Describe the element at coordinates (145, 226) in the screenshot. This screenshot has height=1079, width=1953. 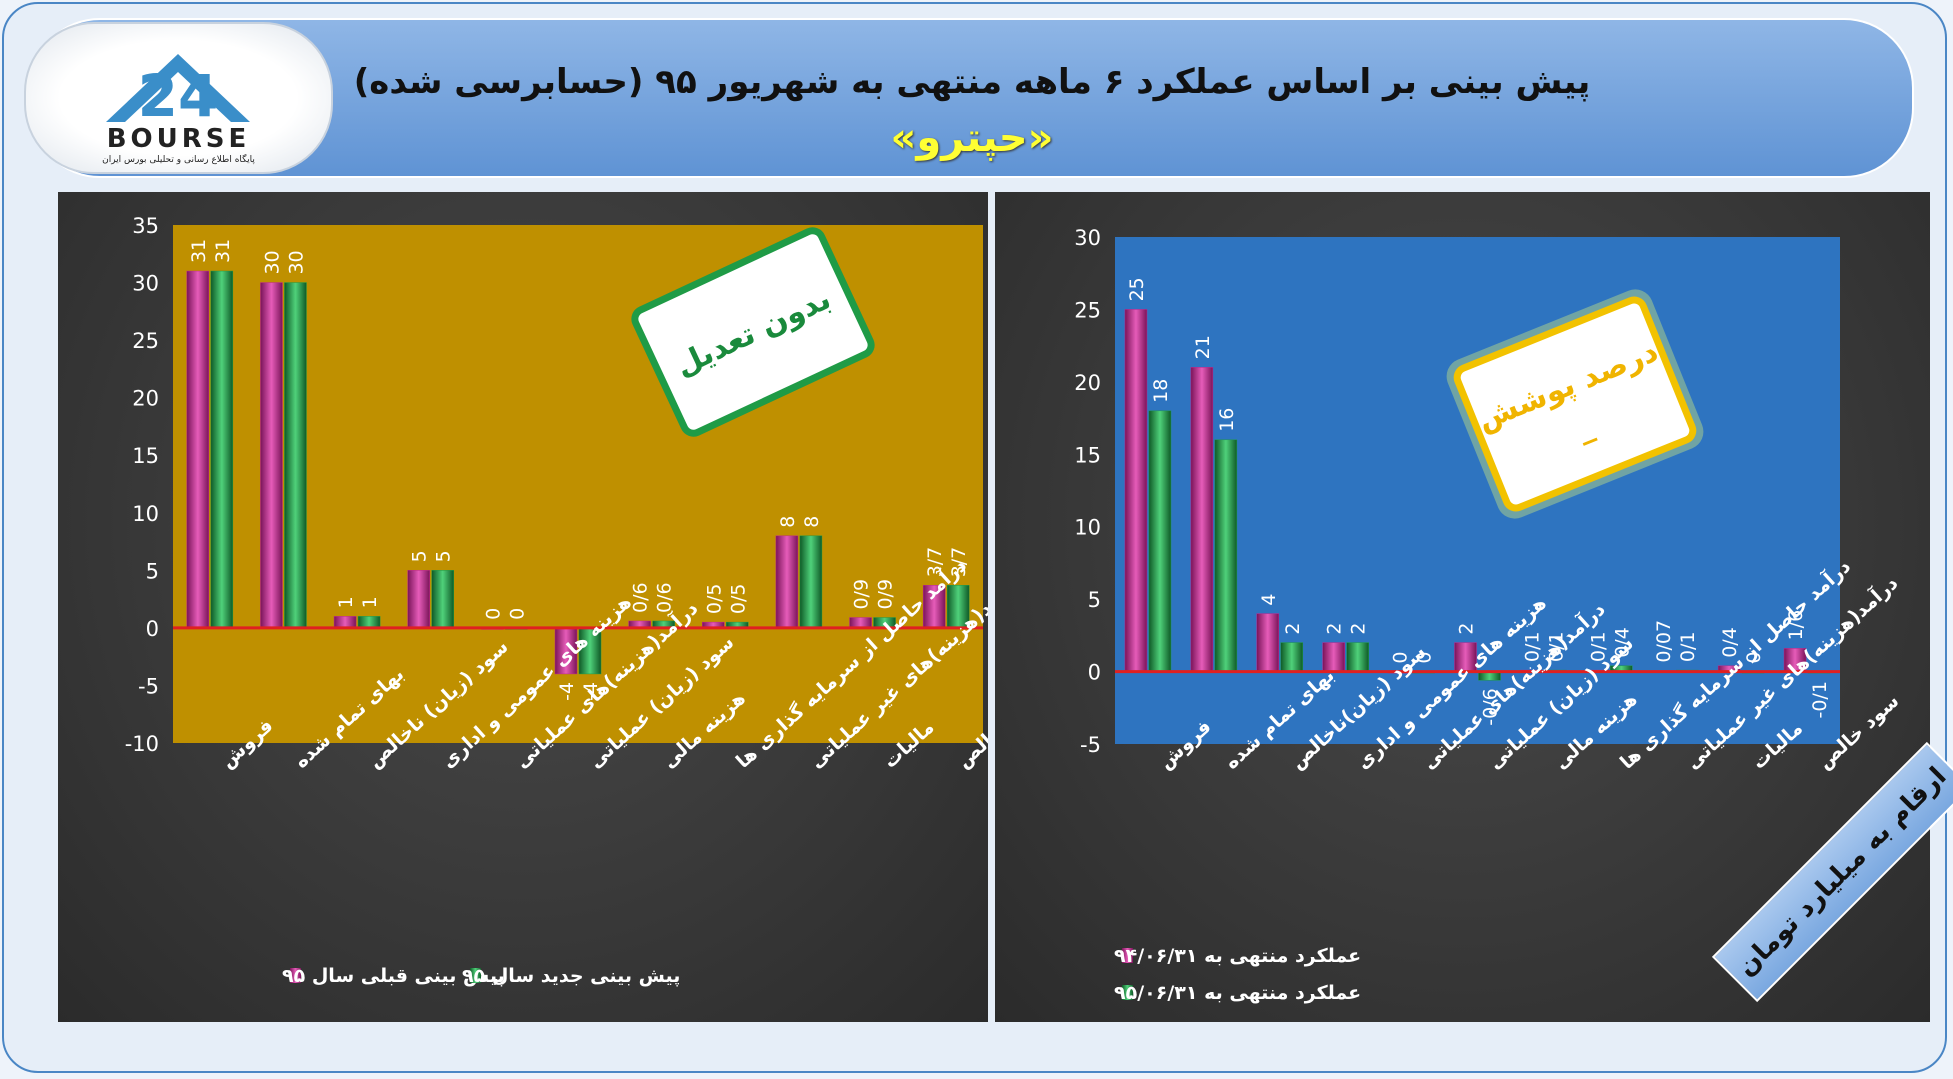
I see `y-tick-label: 35` at that location.